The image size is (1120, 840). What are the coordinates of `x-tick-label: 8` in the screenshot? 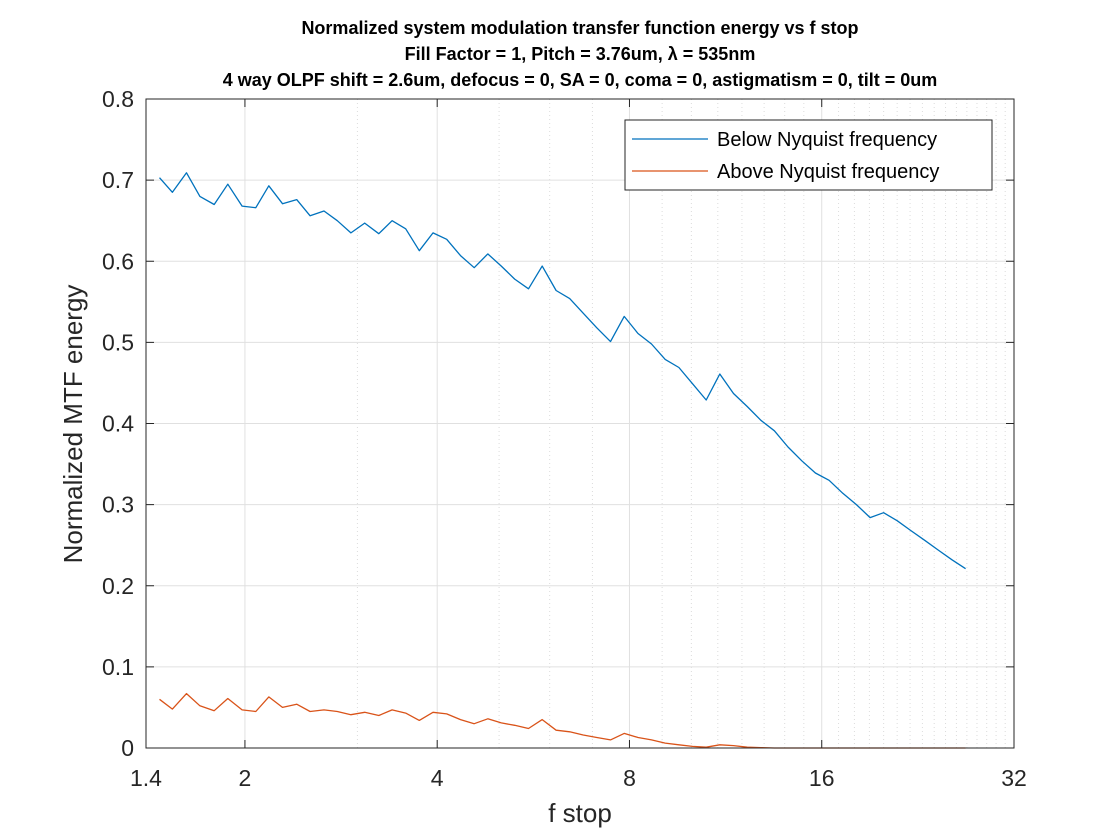 It's located at (629, 778).